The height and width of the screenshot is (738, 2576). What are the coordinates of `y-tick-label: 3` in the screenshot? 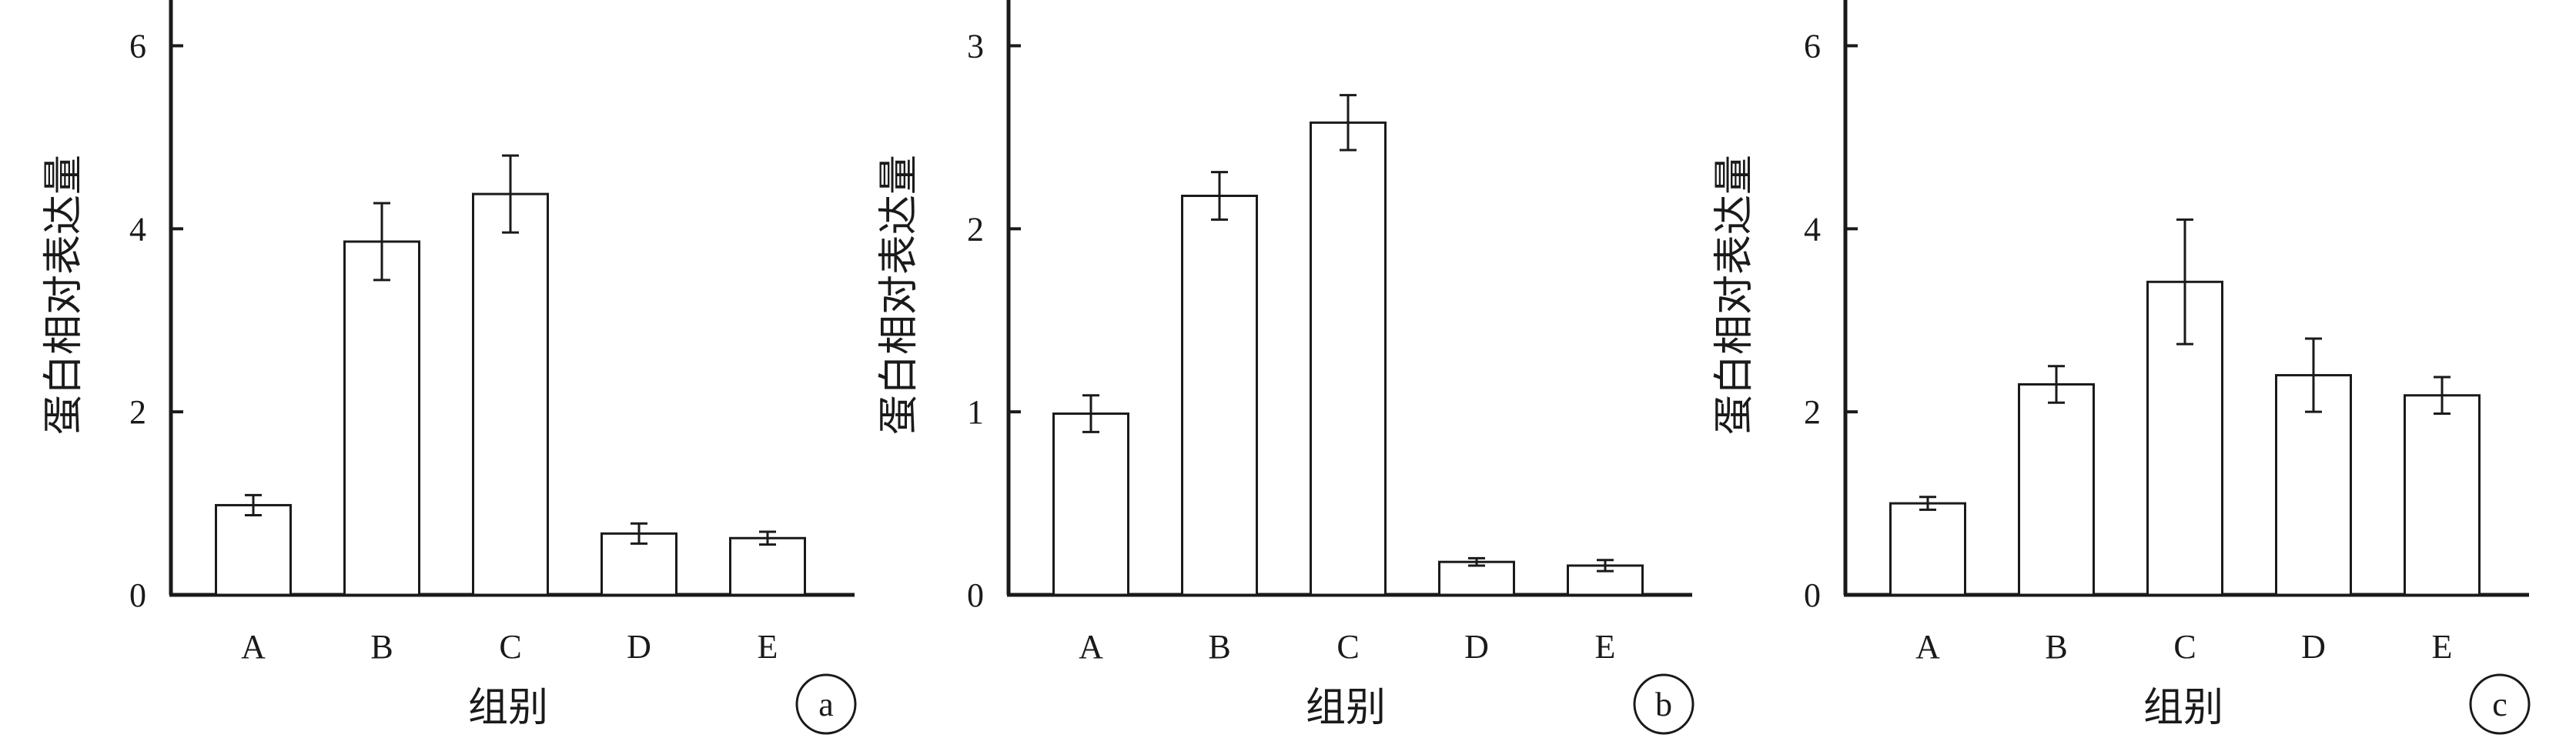 It's located at (975, 46).